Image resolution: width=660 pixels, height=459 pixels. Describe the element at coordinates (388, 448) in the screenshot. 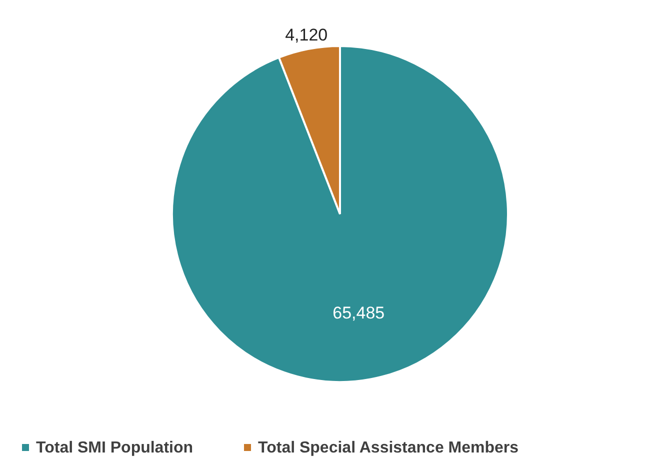

I see `legend-label: Total Special Assistance Members` at that location.